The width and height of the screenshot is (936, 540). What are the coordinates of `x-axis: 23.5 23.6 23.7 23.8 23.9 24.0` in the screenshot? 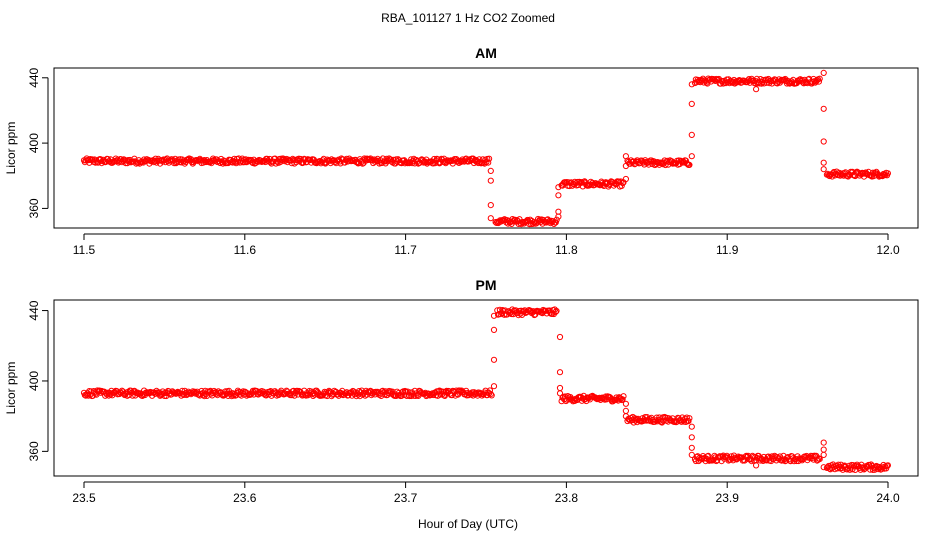 It's located at (486, 493).